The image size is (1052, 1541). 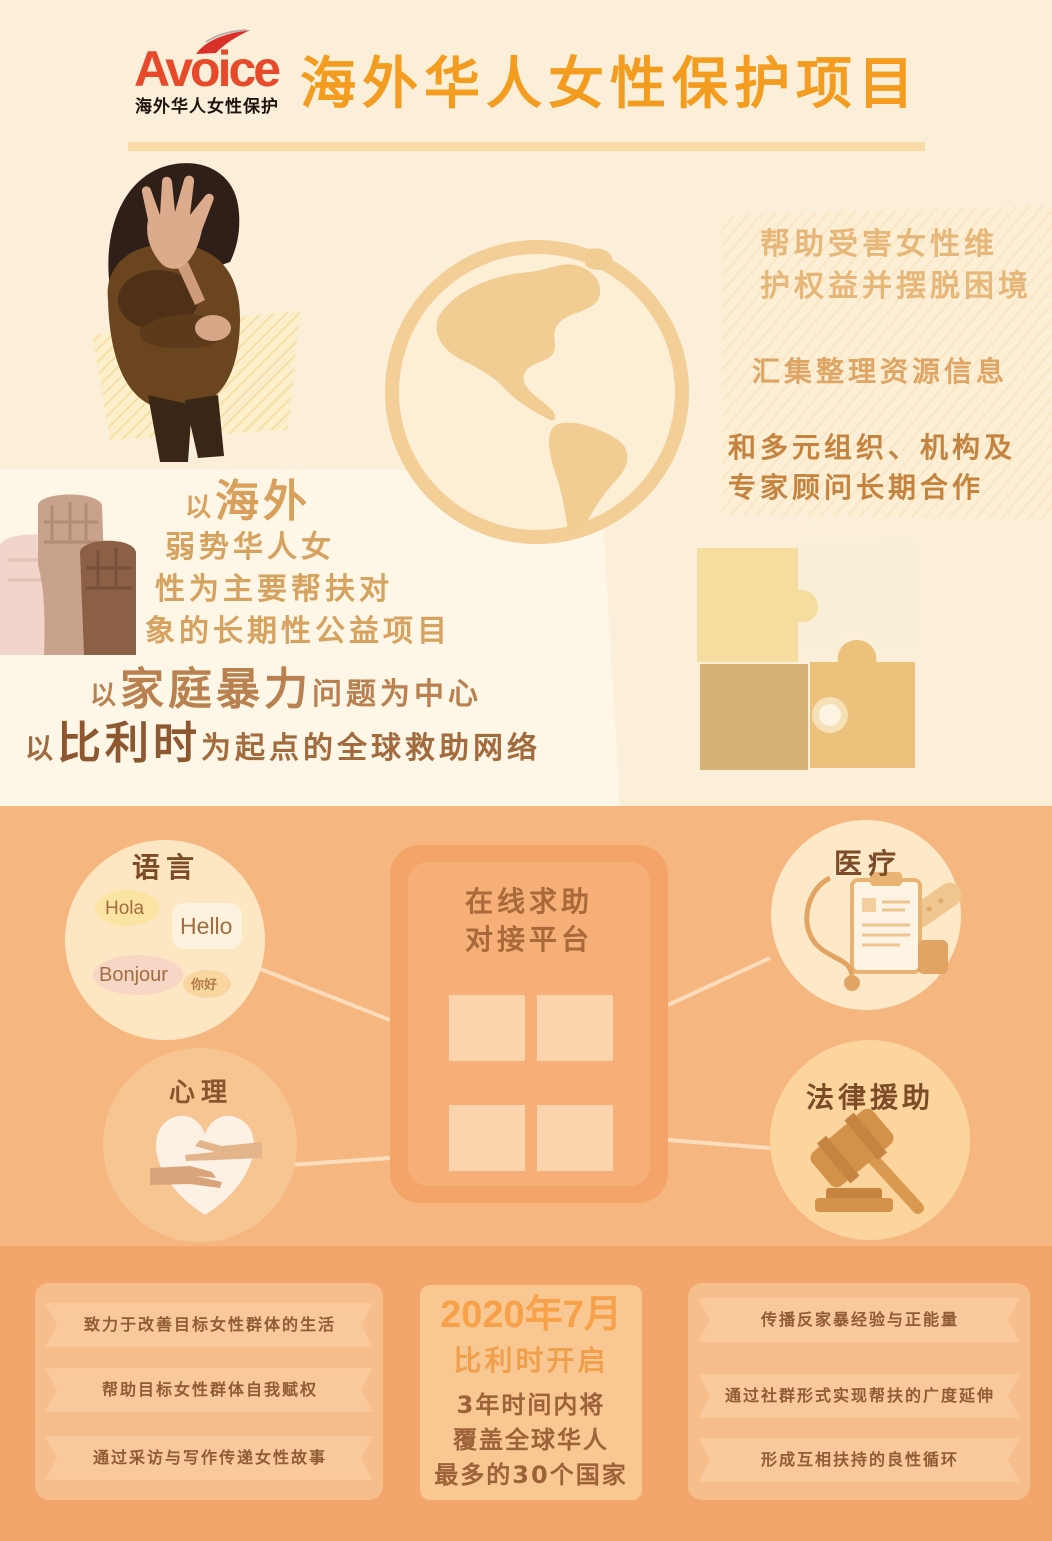 What do you see at coordinates (531, 1360) in the screenshot?
I see `launch-place: 比利时开启` at bounding box center [531, 1360].